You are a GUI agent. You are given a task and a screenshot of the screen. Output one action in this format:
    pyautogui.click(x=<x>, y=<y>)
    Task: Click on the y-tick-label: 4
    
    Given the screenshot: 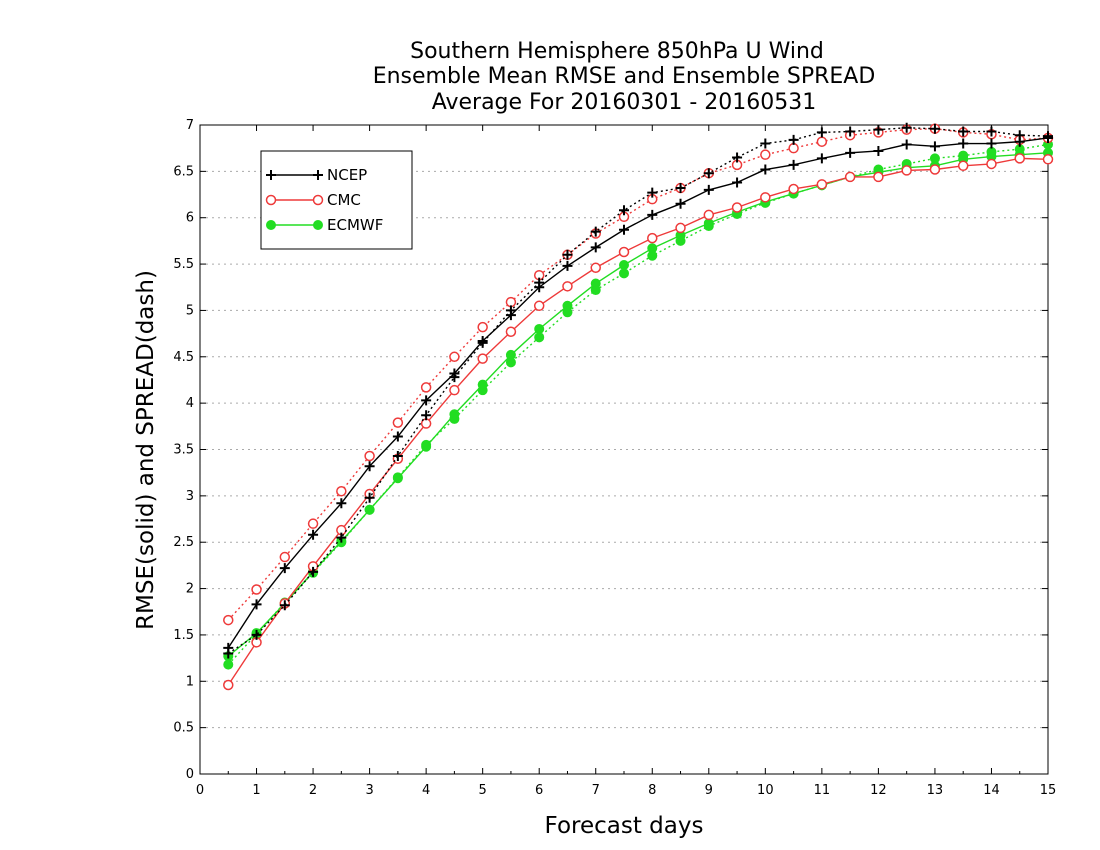 What is the action you would take?
    pyautogui.click(x=190, y=403)
    